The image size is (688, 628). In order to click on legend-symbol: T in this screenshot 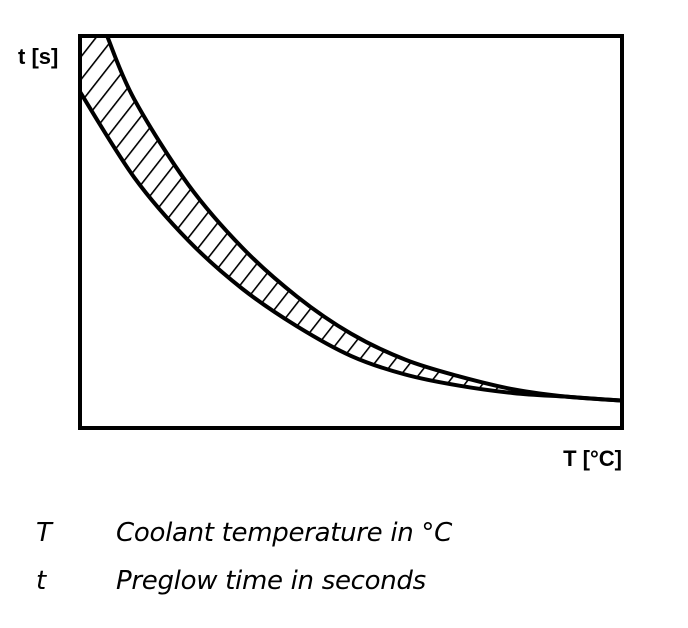, I will do `click(44, 533)`.